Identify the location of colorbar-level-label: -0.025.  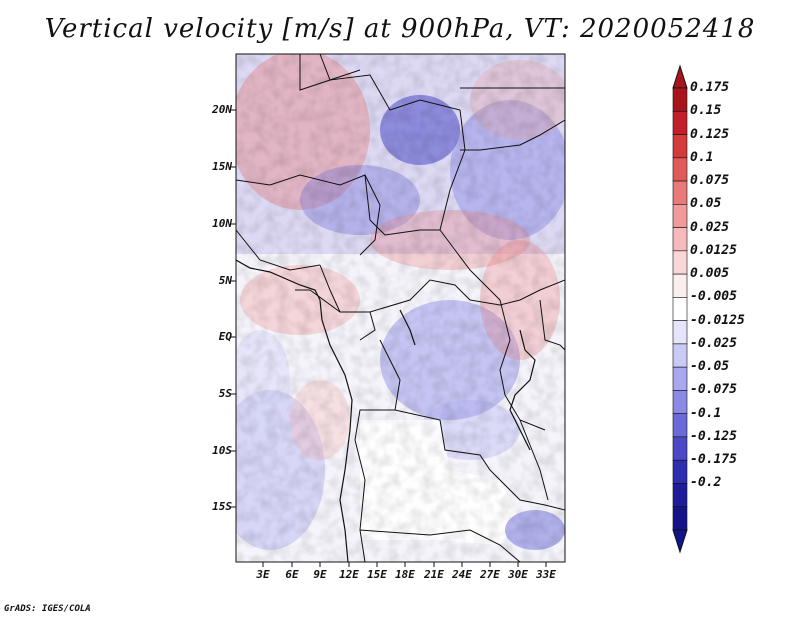
(713, 343).